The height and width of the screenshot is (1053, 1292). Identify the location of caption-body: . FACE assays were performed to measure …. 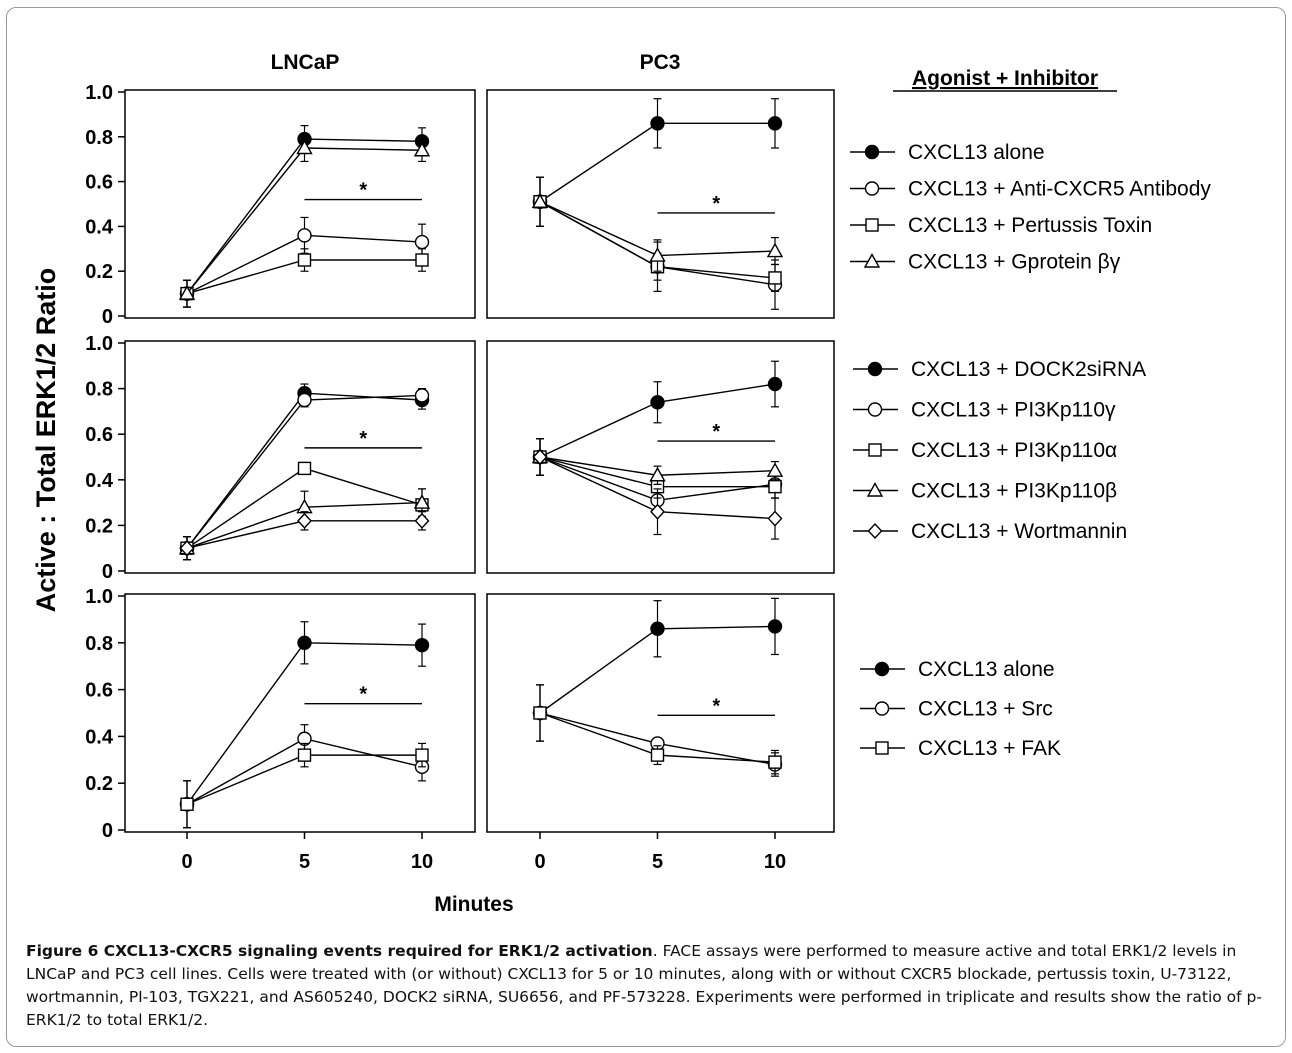
(644, 985).